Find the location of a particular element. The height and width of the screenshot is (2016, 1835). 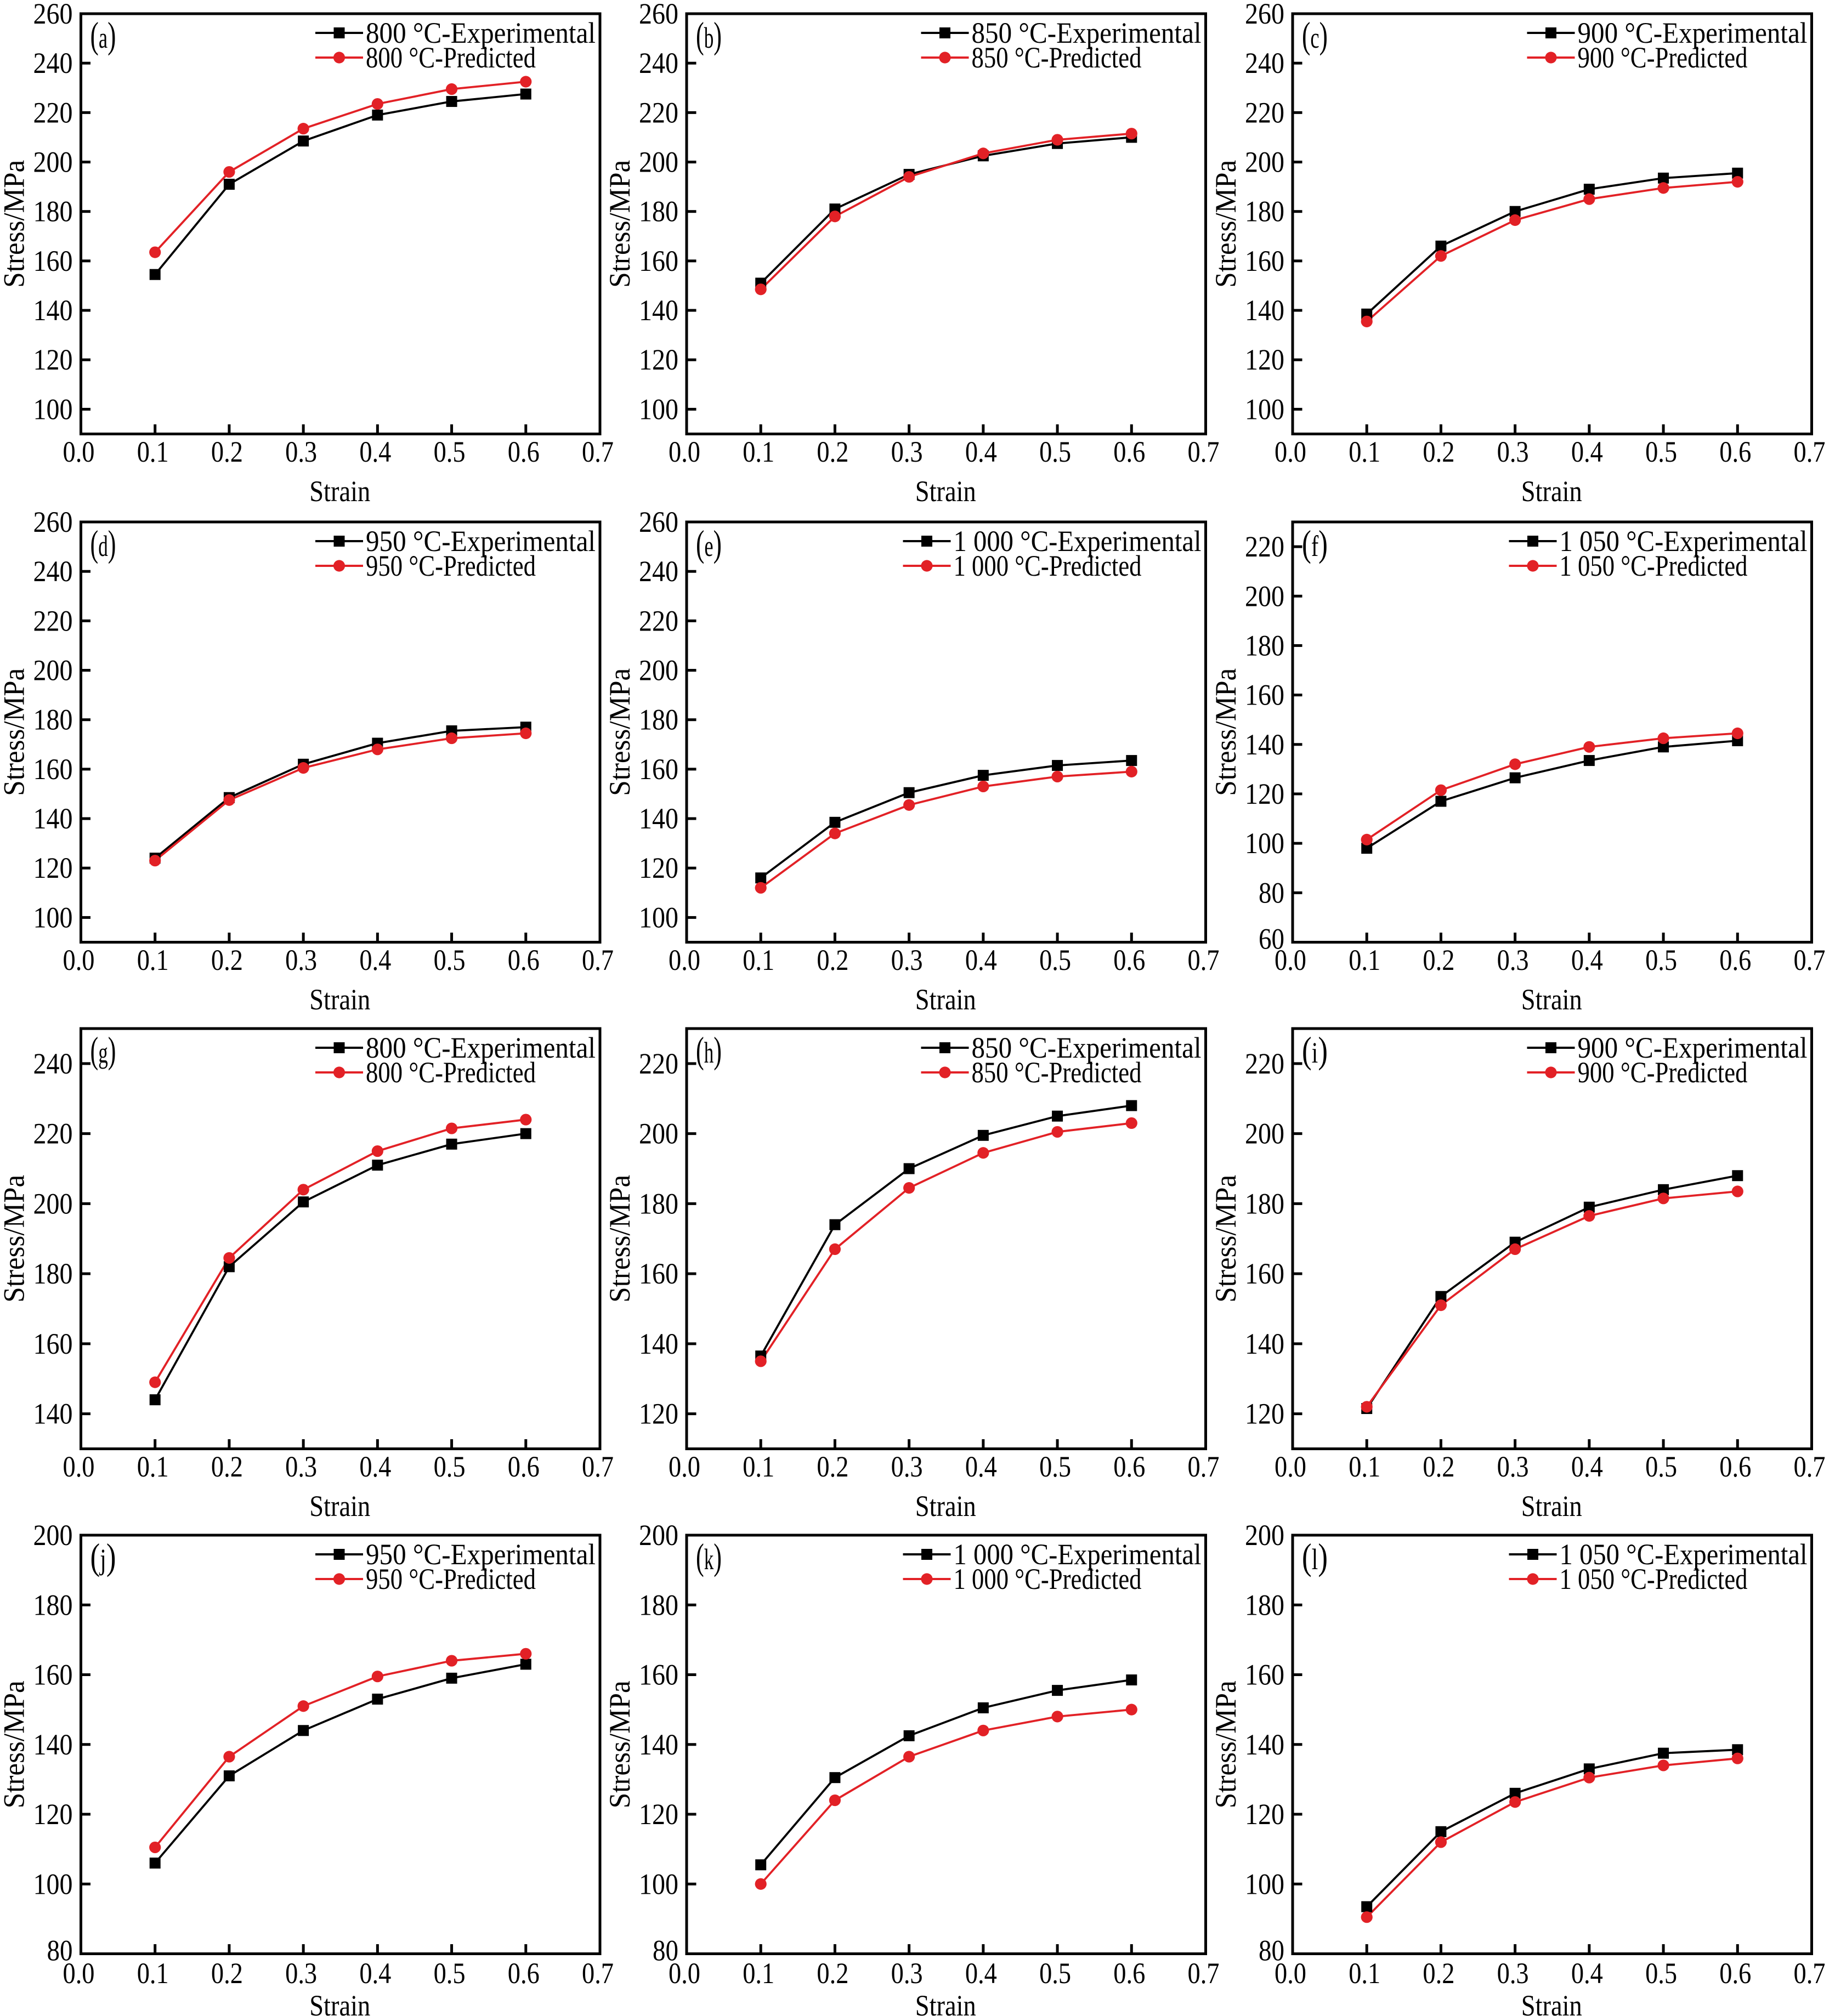

svg-text: (b) is located at coordinates (709, 35).